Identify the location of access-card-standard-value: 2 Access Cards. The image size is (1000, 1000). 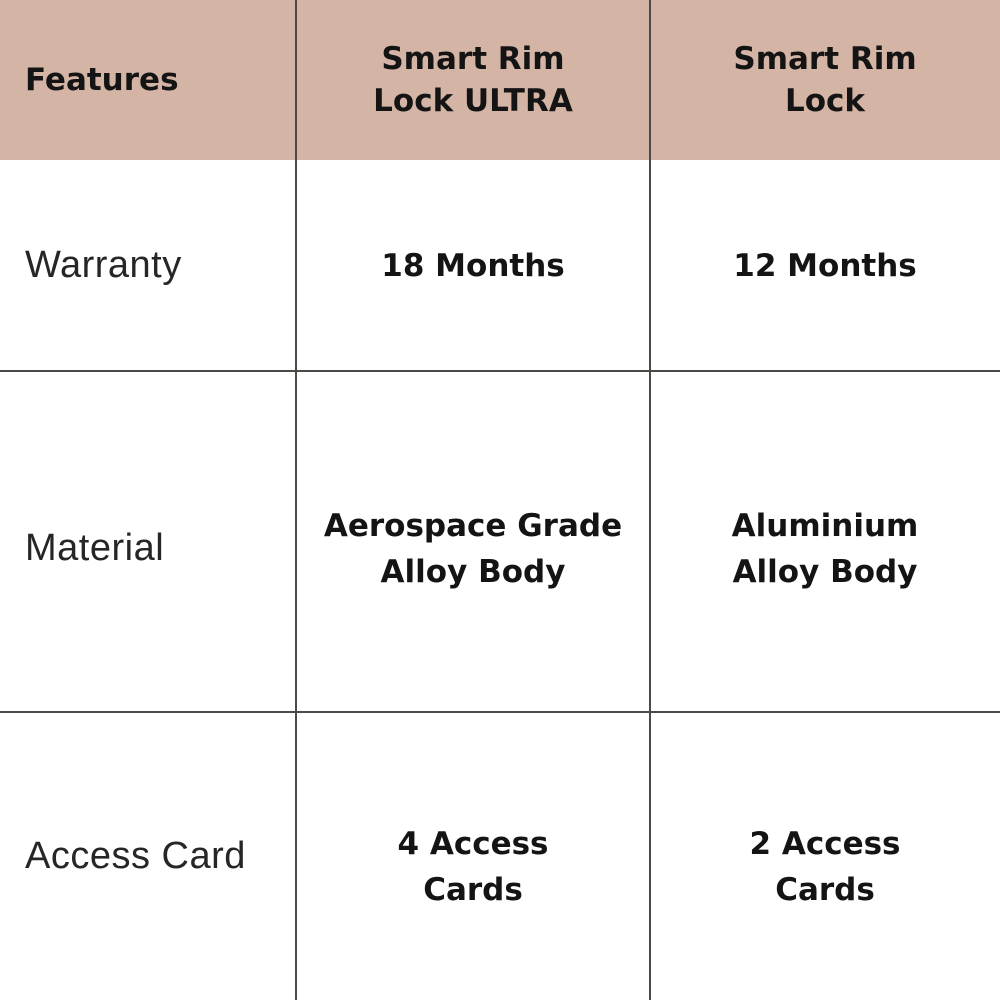
(825, 867).